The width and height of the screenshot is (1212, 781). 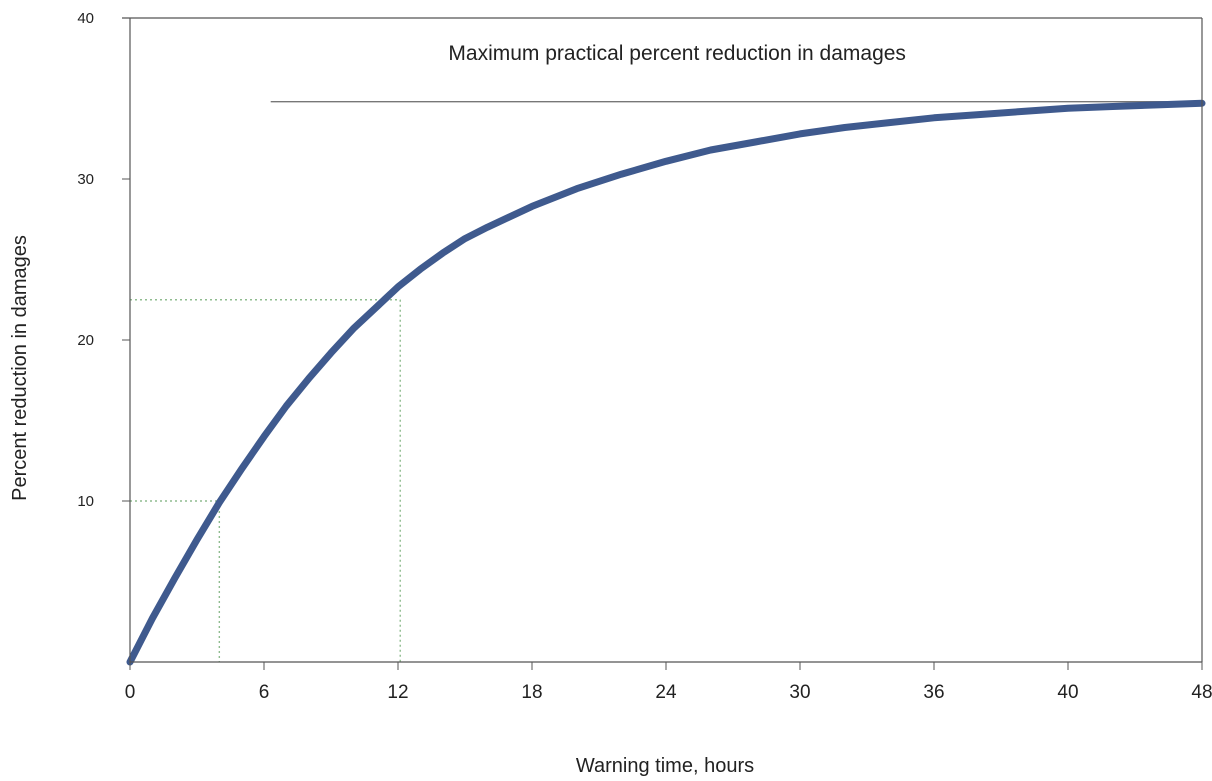 What do you see at coordinates (20, 368) in the screenshot?
I see `y-axis-title: Percent reduction in damages` at bounding box center [20, 368].